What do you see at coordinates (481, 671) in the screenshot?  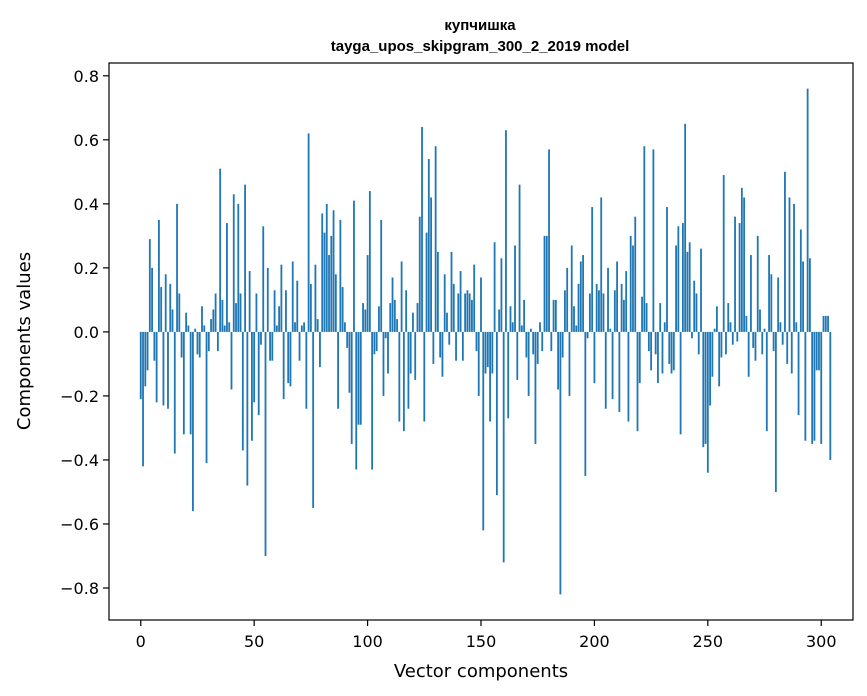 I see `x-axis-label: Vector components` at bounding box center [481, 671].